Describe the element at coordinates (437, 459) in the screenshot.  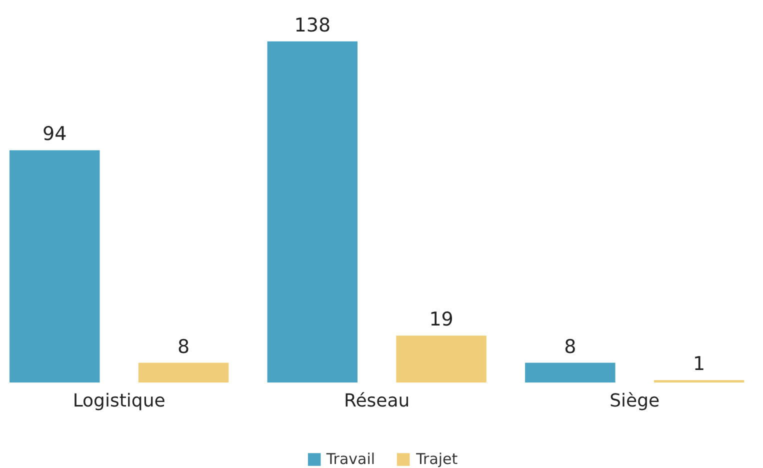
I see `legend-label: Trajet` at that location.